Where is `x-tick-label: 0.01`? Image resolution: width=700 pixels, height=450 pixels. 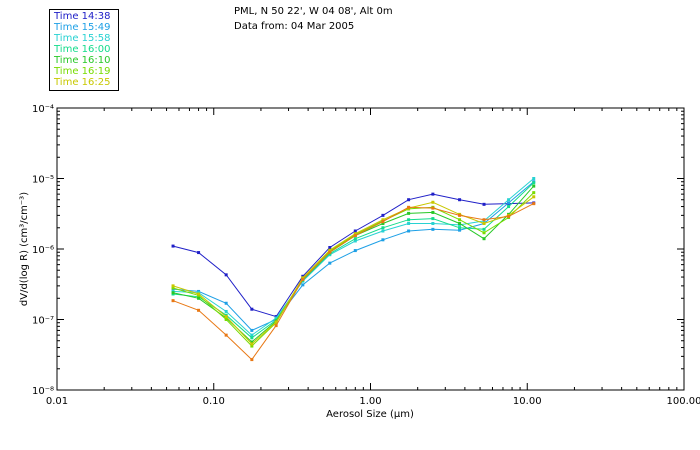 x-tick-label: 0.01 is located at coordinates (57, 401).